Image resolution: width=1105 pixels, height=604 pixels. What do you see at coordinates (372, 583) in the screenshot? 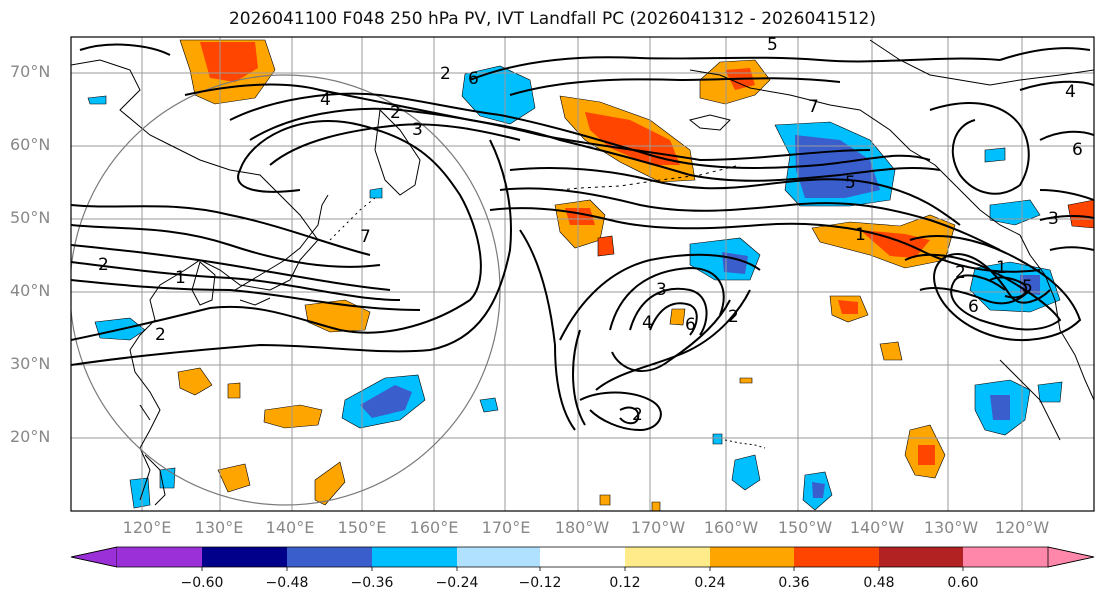
I see `colorbar-tick-label: −0.36` at bounding box center [372, 583].